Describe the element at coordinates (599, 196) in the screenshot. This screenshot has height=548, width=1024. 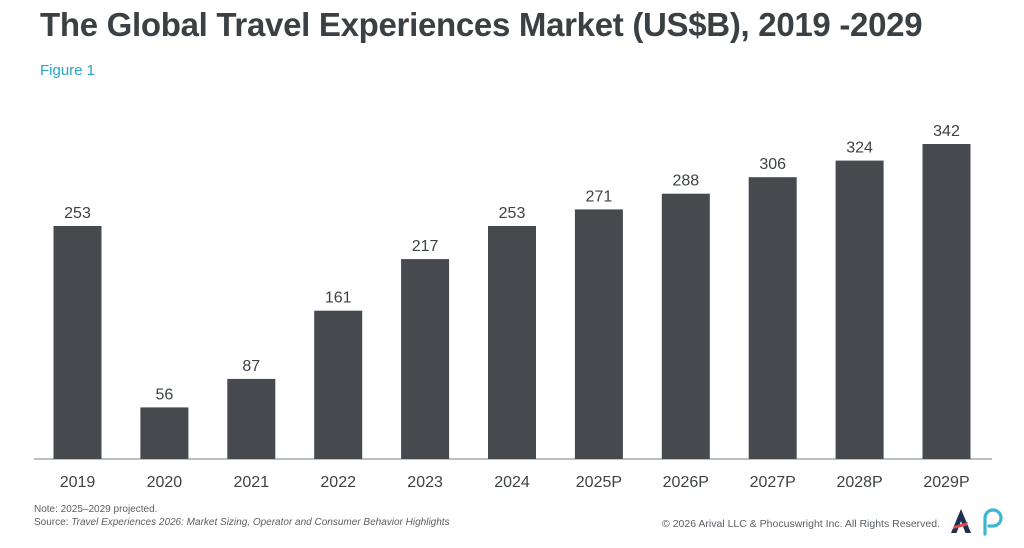
I see `value-label-2025P: 271` at that location.